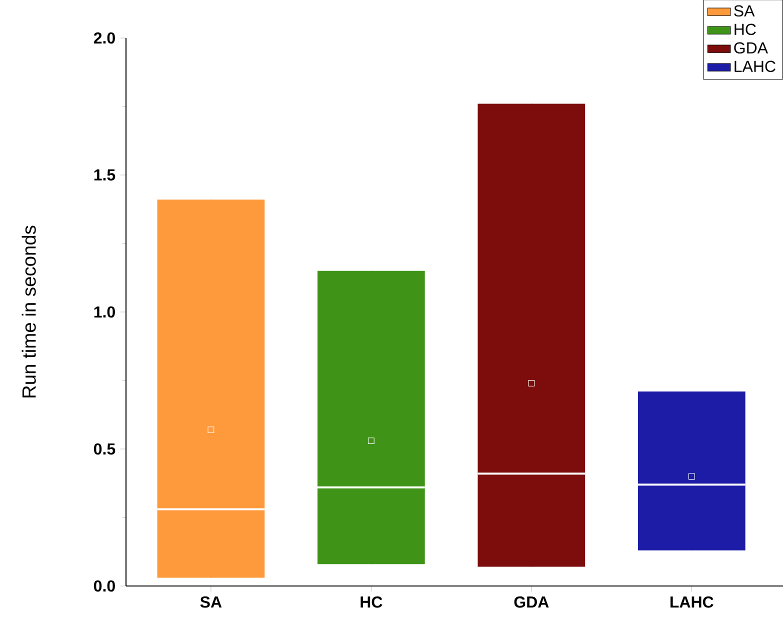 This screenshot has height=628, width=783. What do you see at coordinates (692, 602) in the screenshot?
I see `x-tick-label: LAHC` at bounding box center [692, 602].